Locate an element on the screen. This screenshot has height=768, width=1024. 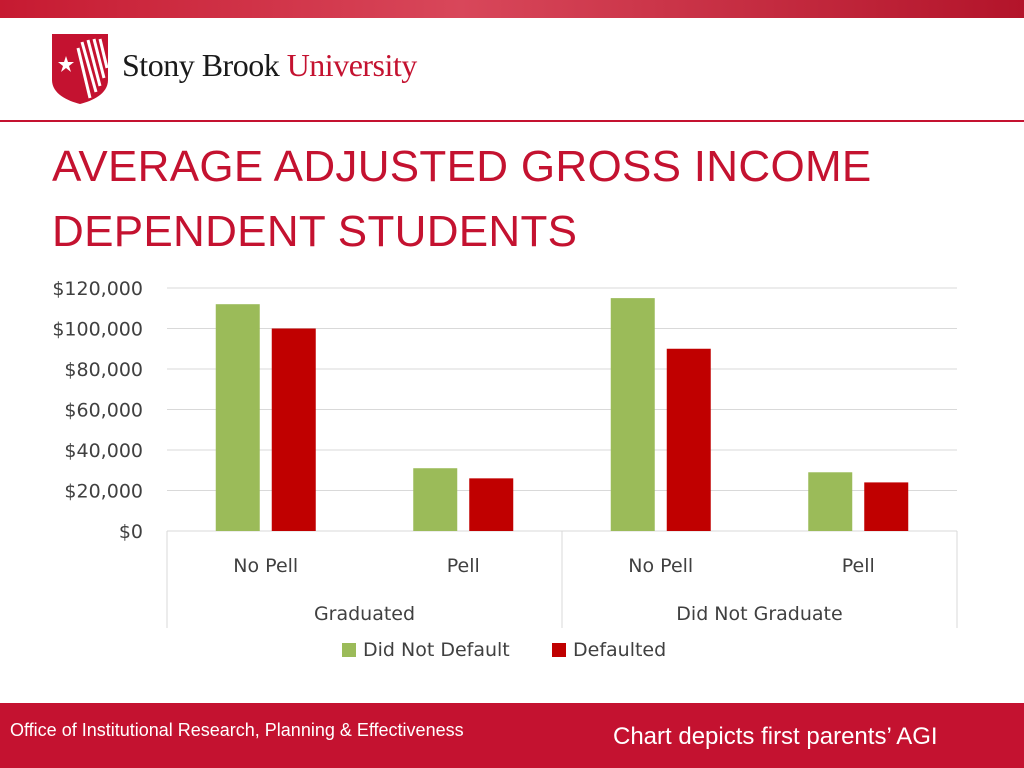
y-tick-label: $80,000 is located at coordinates (103, 370).